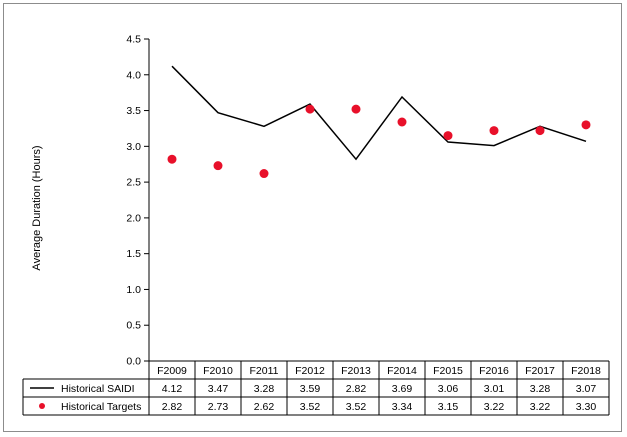 Image resolution: width=627 pixels, height=437 pixels. Describe the element at coordinates (133, 326) in the screenshot. I see `y-tick-label: 0.5` at that location.